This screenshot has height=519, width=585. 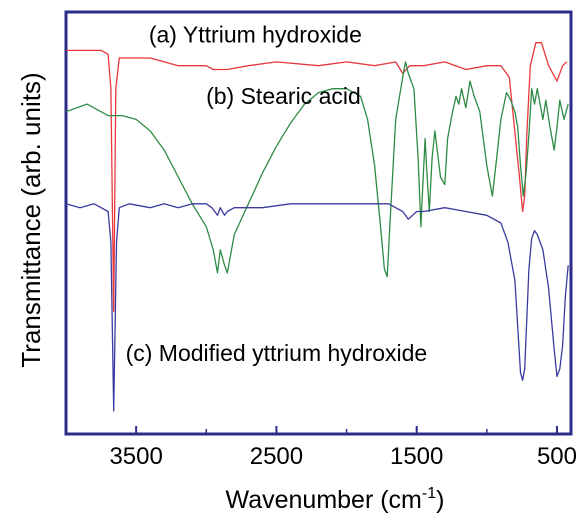 What do you see at coordinates (277, 353) in the screenshot?
I see `series-annotation-2: (c) Modified yttrium hydroxide` at bounding box center [277, 353].